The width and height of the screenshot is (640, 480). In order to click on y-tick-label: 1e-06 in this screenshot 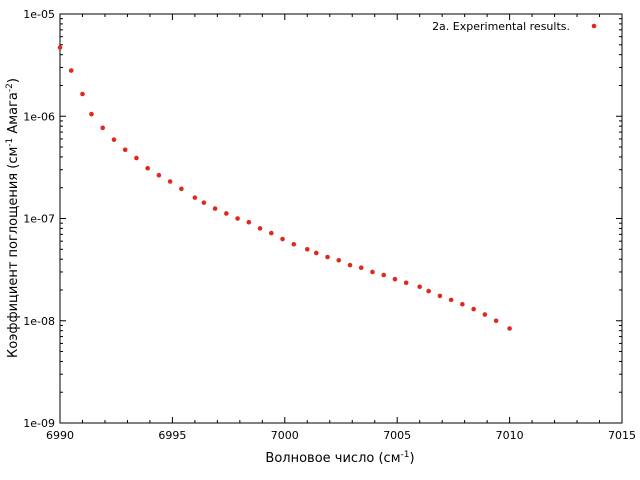, I will do `click(39, 116)`.